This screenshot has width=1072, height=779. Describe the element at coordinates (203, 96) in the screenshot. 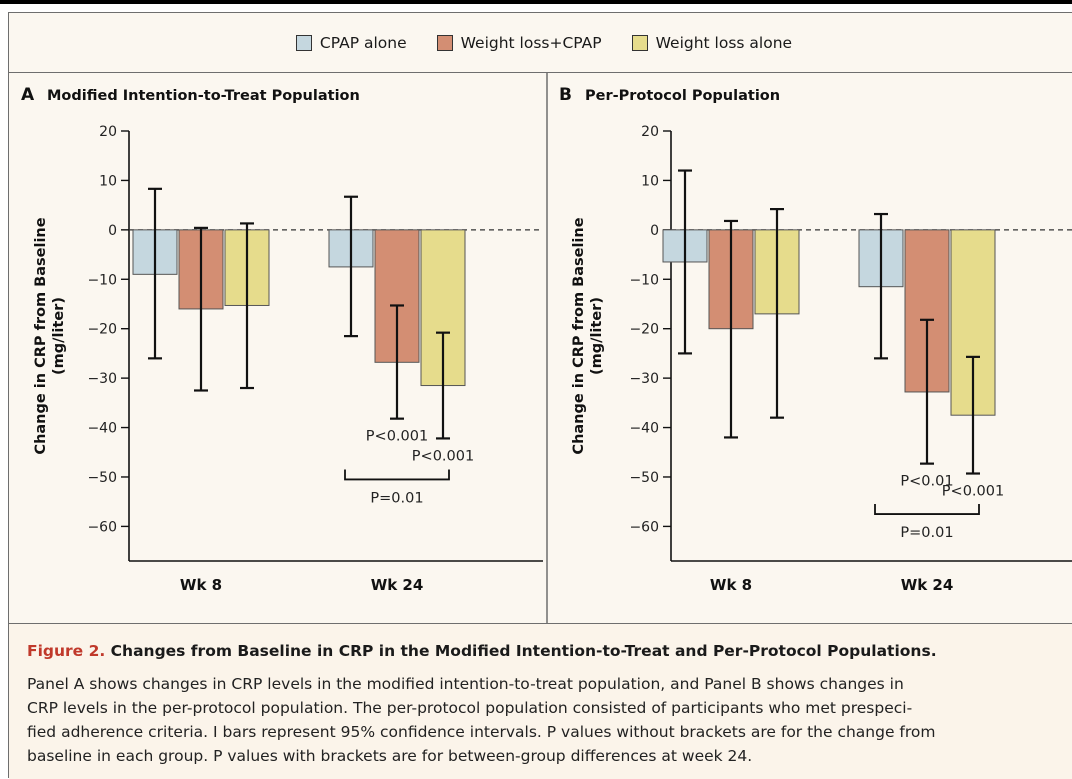

I see `panel-title: Modified Intention-to-Treat Population` at that location.